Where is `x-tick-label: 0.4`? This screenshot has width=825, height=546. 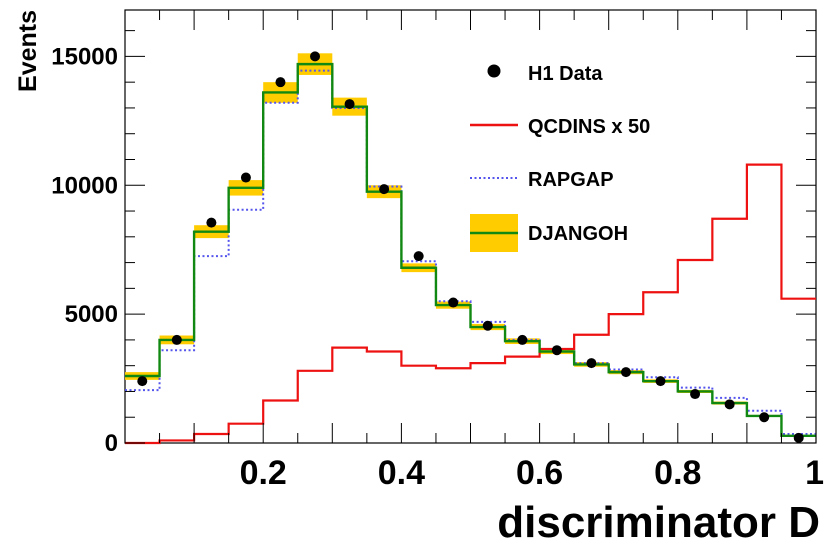 x-tick-label: 0.4 is located at coordinates (401, 473).